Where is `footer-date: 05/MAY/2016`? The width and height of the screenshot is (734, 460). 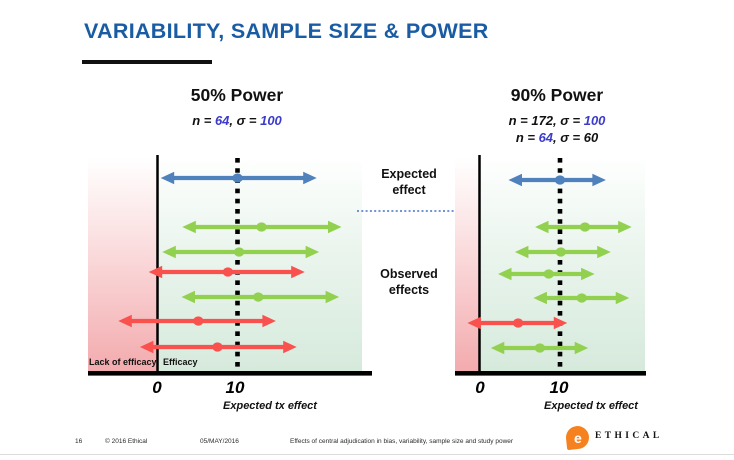
footer-date: 05/MAY/2016 is located at coordinates (219, 441).